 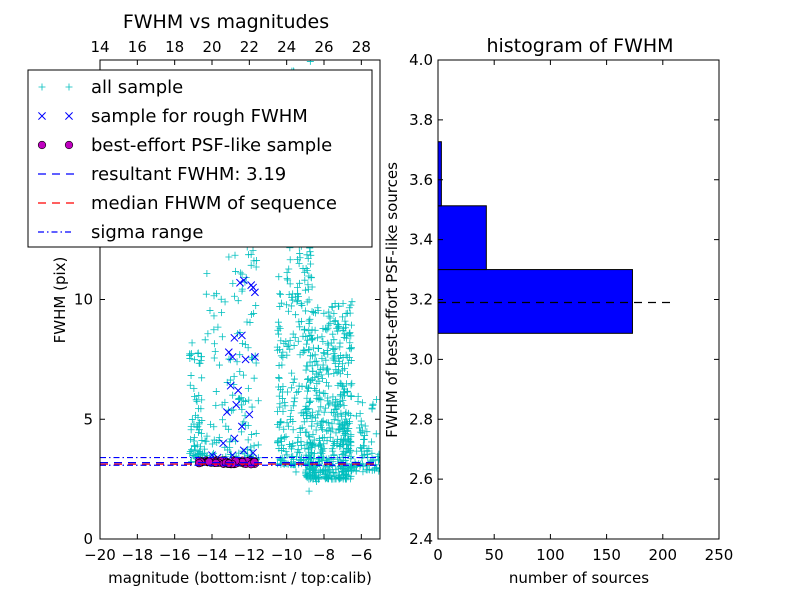 I want to click on x-tick-label: −16, so click(x=175, y=555).